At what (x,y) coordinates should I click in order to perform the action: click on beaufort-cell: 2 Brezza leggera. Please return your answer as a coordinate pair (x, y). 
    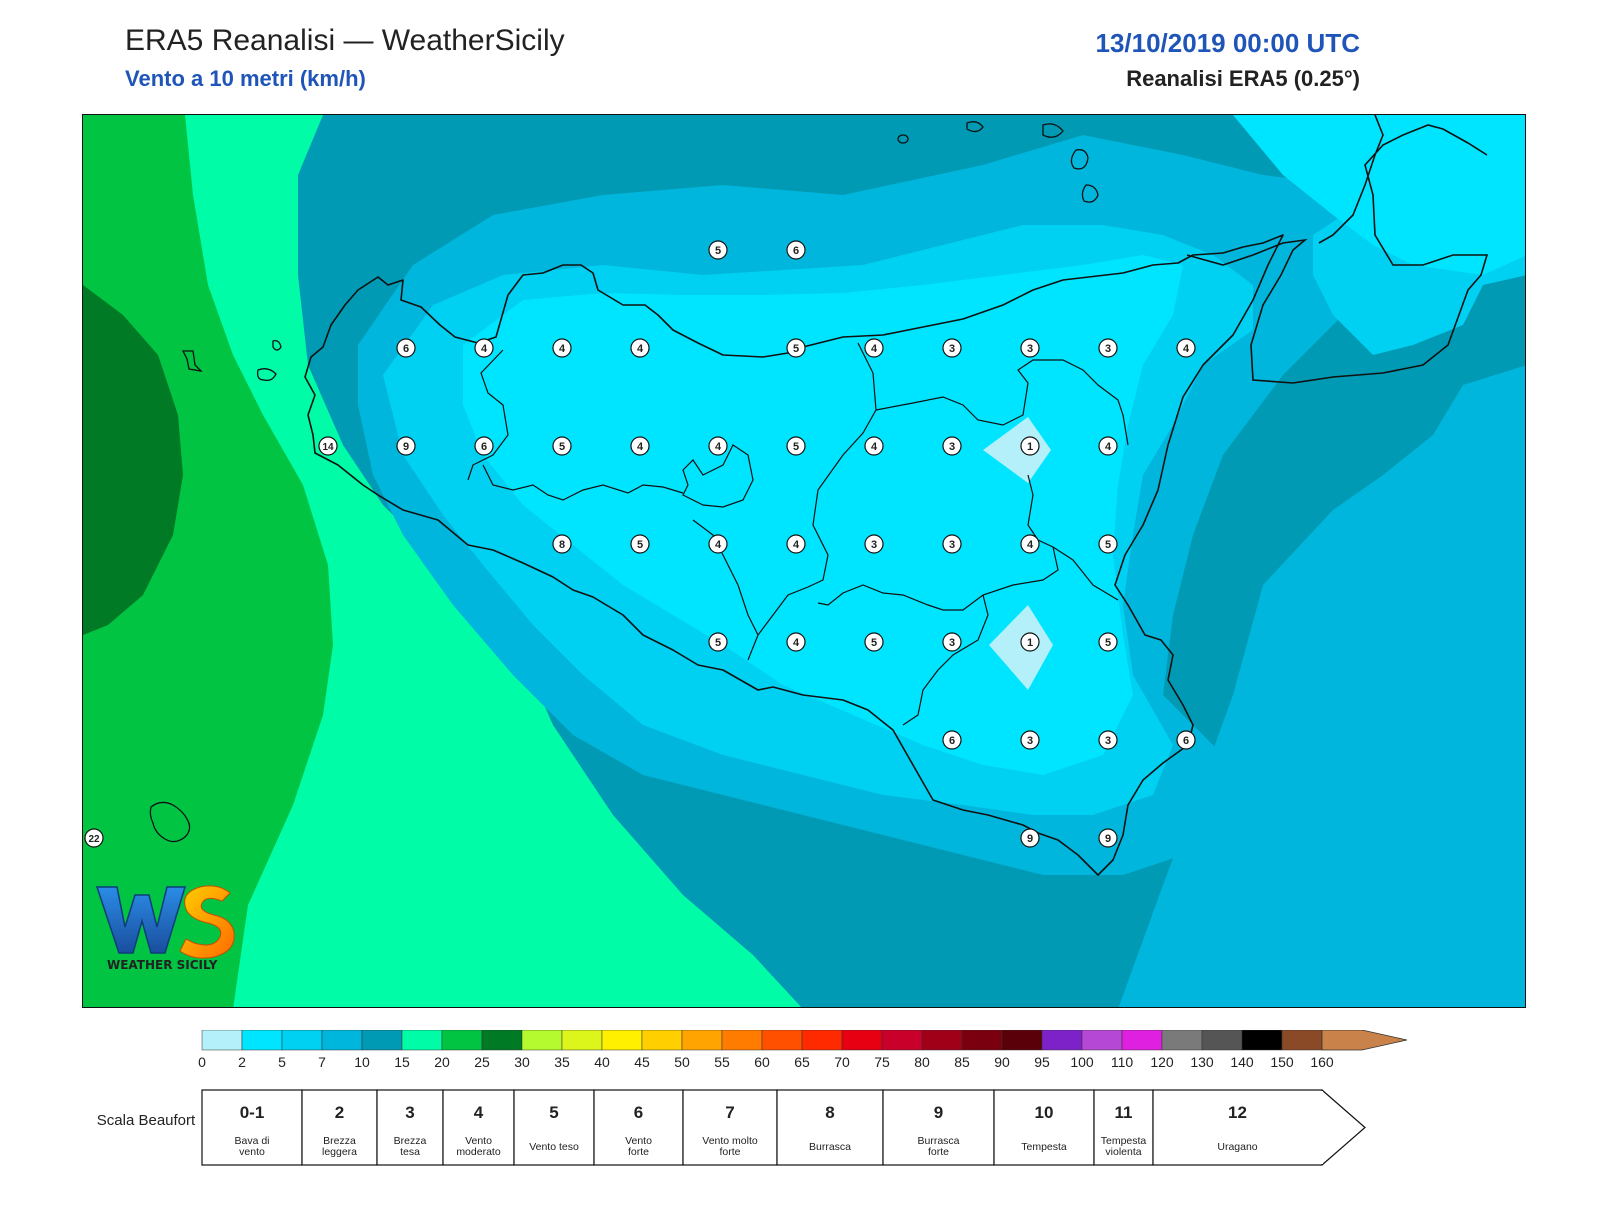
    Looking at the image, I should click on (339, 1127).